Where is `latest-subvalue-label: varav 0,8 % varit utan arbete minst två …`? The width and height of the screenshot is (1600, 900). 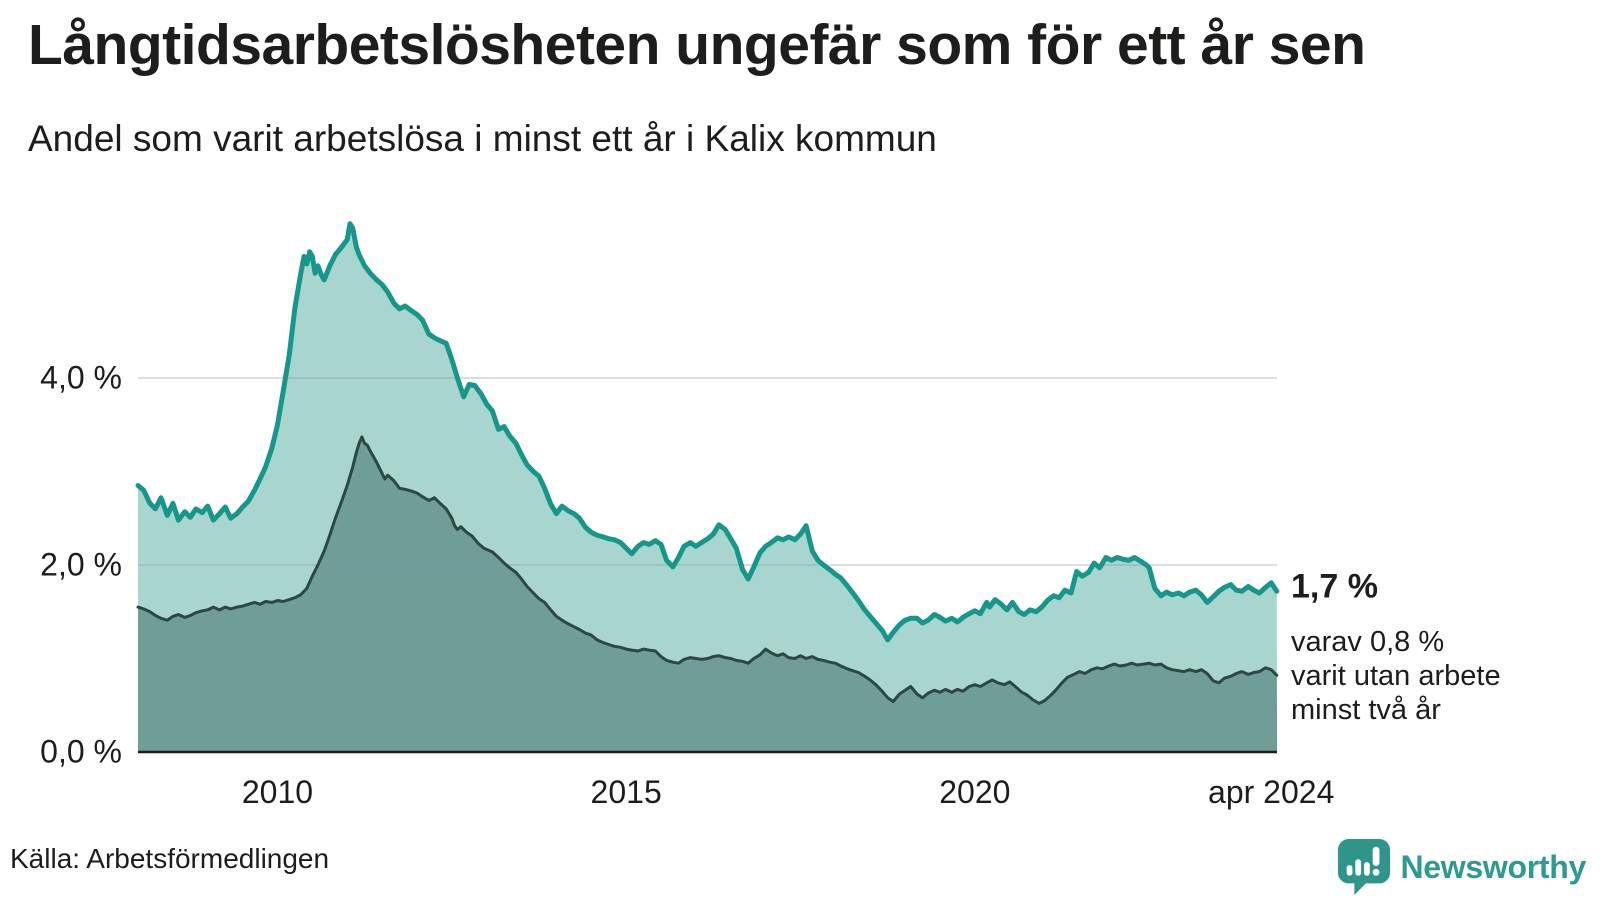 latest-subvalue-label: varav 0,8 % varit utan arbete minst två … is located at coordinates (1396, 676).